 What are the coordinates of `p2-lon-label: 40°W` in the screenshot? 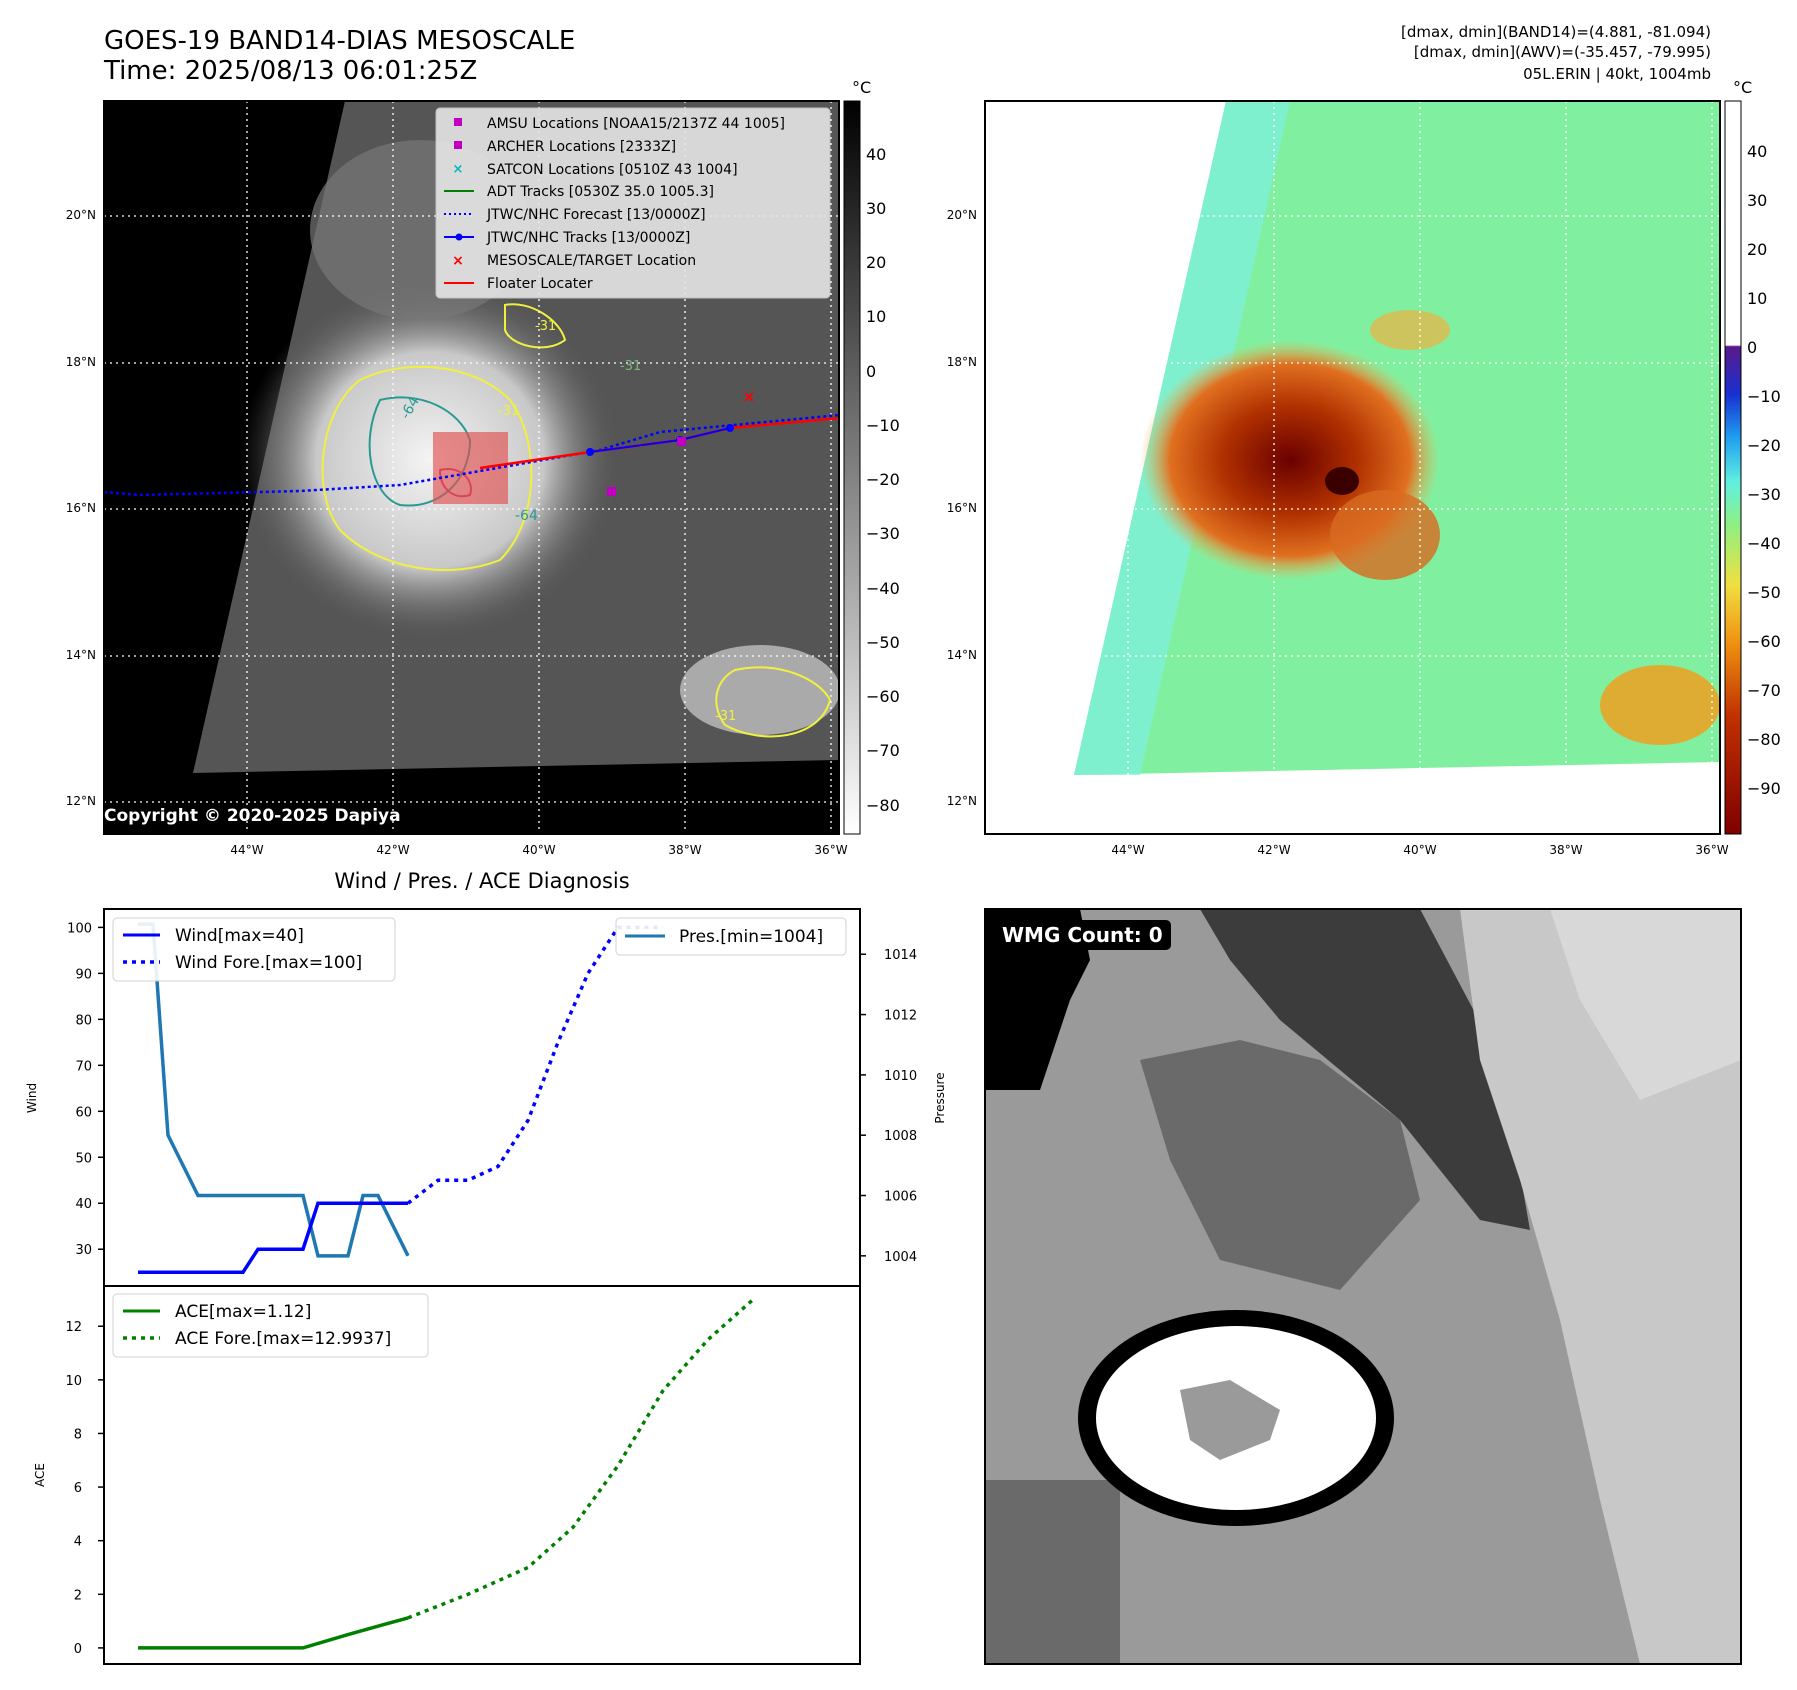 It's located at (1420, 850).